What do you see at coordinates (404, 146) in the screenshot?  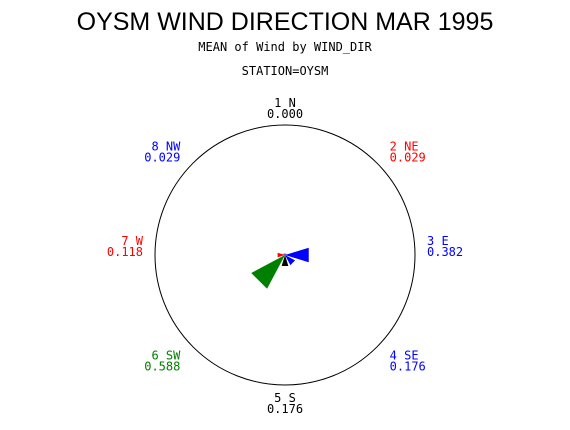 I see `label-2-ne: 2 NE` at bounding box center [404, 146].